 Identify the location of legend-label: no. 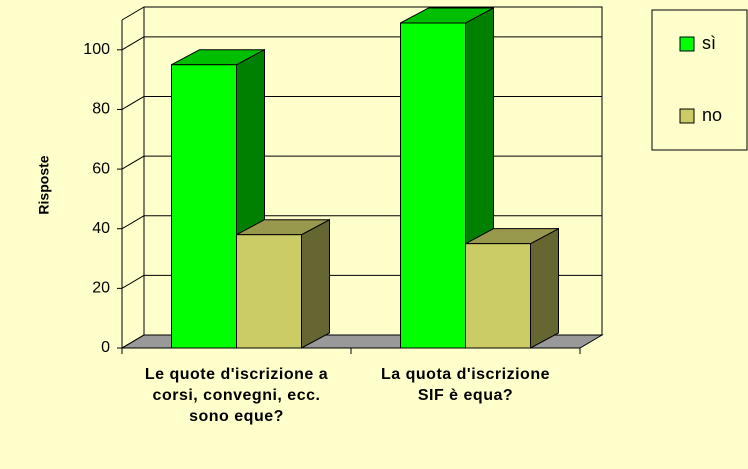
(712, 115).